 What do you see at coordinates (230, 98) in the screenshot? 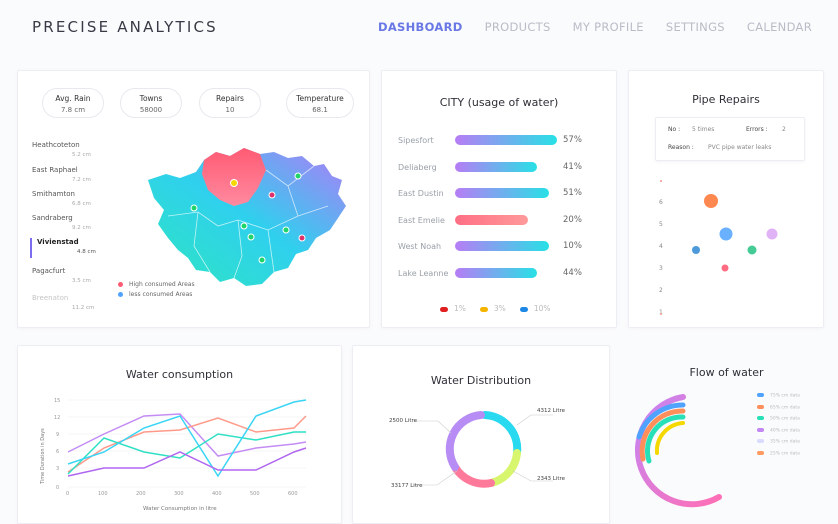
I see `stat-label: Repairs` at bounding box center [230, 98].